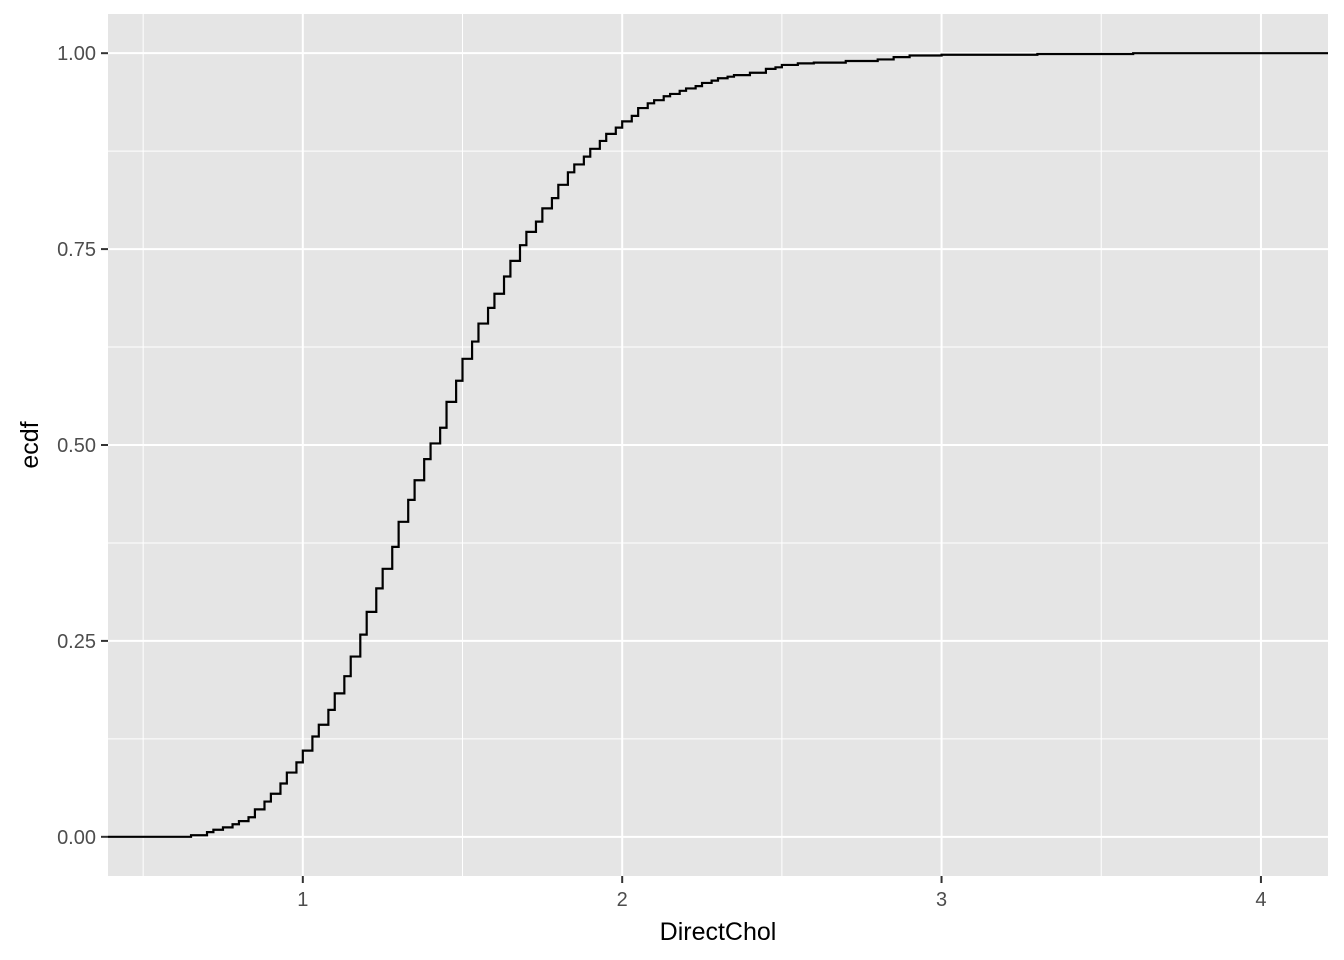 This screenshot has width=1344, height=960. Describe the element at coordinates (718, 932) in the screenshot. I see `x-axis-title: DirectChol` at that location.